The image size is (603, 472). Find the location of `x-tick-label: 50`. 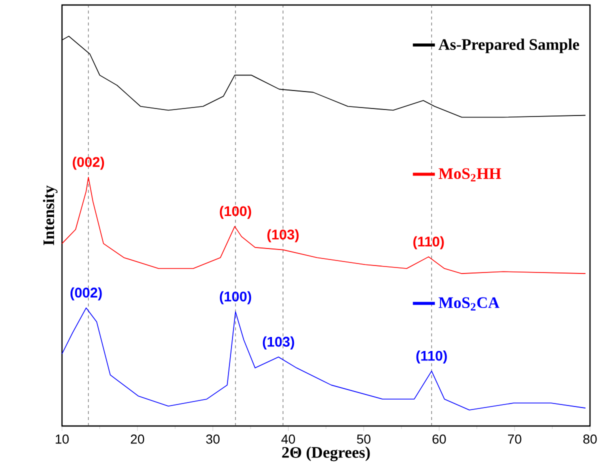

x-tick-label: 50 is located at coordinates (363, 439).